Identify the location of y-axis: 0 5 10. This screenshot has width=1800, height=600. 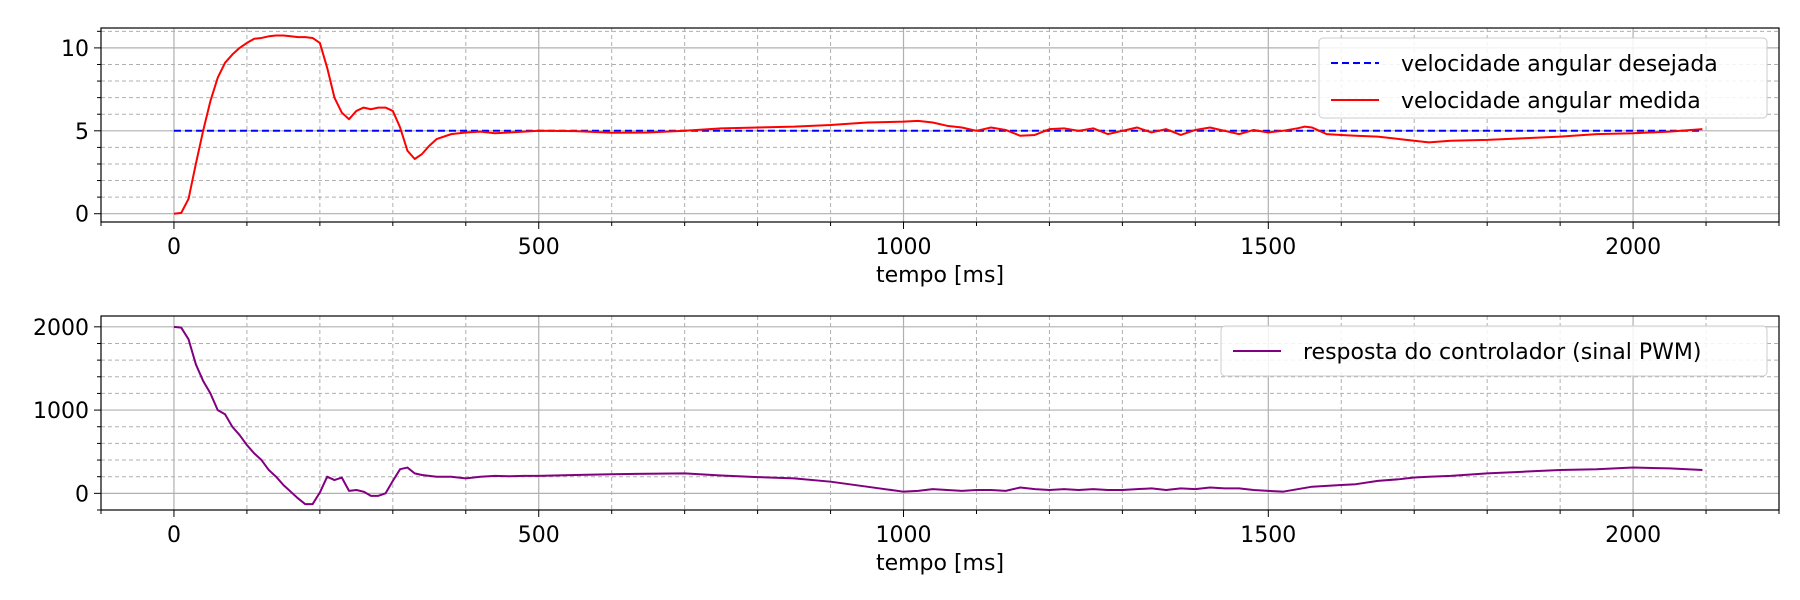
(81, 129).